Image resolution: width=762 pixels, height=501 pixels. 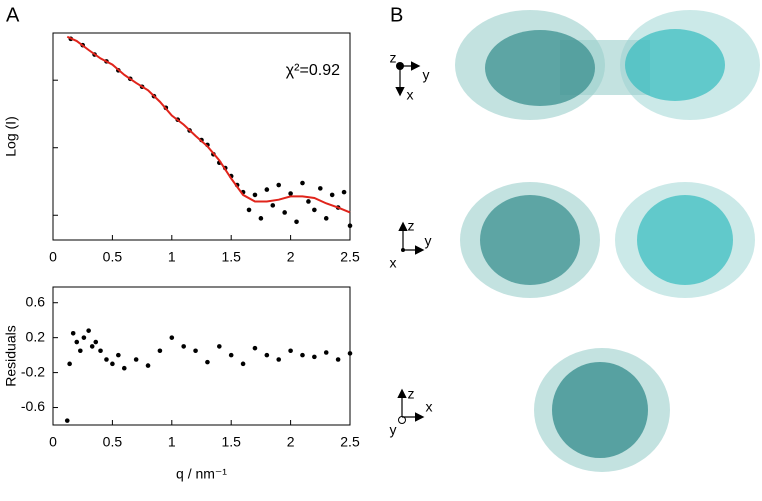 What do you see at coordinates (313, 70) in the screenshot?
I see `annotation: χ²=0.92` at bounding box center [313, 70].